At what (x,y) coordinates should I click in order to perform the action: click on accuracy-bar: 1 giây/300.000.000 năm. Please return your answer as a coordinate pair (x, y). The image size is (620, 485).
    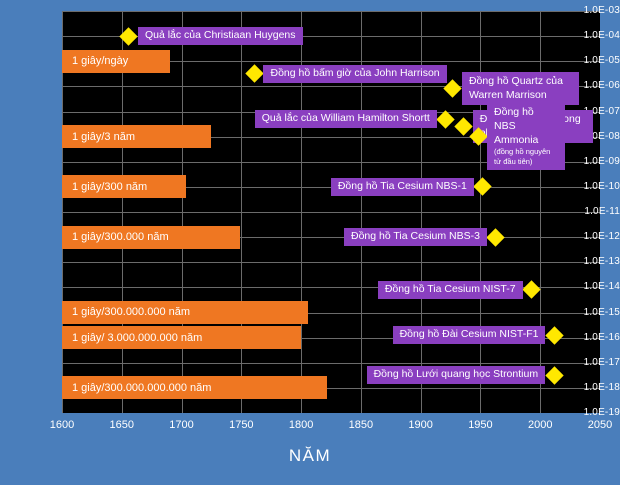
    Looking at the image, I should click on (185, 312).